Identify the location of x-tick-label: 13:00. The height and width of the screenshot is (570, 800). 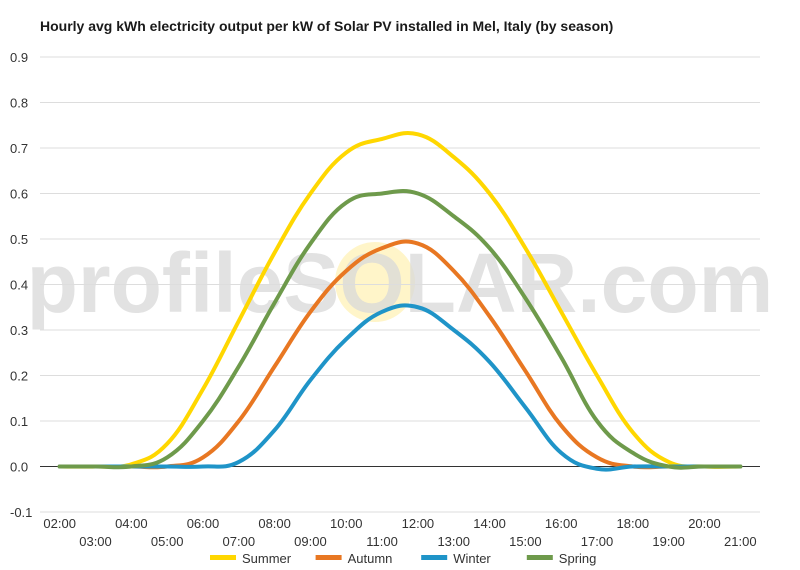
(453, 541).